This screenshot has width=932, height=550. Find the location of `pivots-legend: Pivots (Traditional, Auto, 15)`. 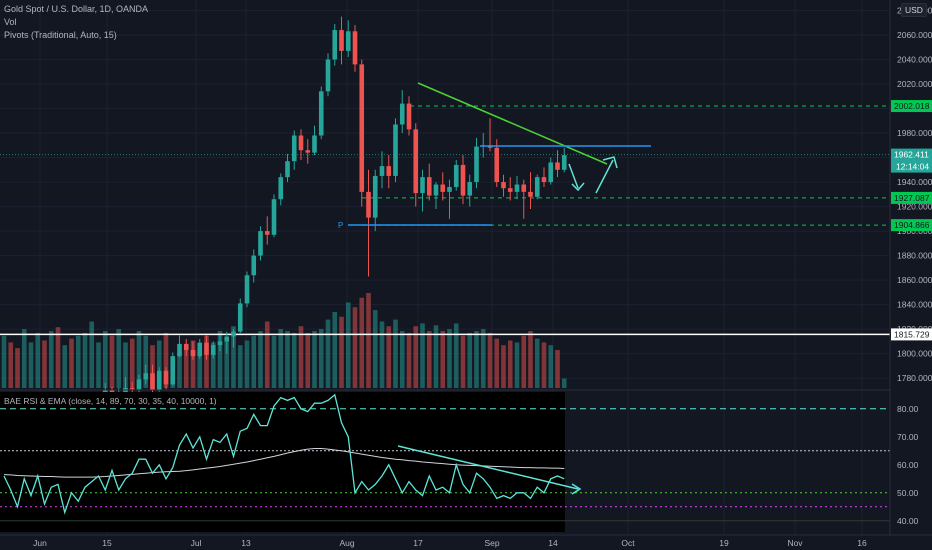

pivots-legend: Pivots (Traditional, Auto, 15) is located at coordinates (60, 35).